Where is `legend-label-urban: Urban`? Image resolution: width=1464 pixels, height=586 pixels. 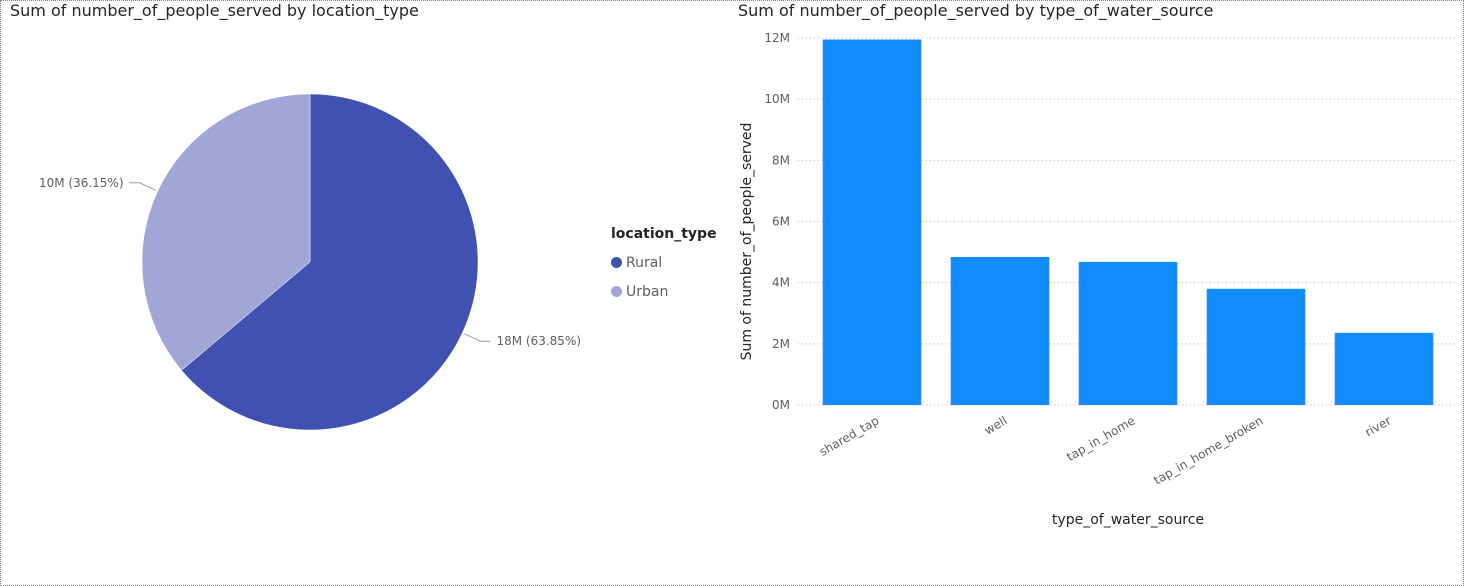
legend-label-urban: Urban is located at coordinates (647, 291).